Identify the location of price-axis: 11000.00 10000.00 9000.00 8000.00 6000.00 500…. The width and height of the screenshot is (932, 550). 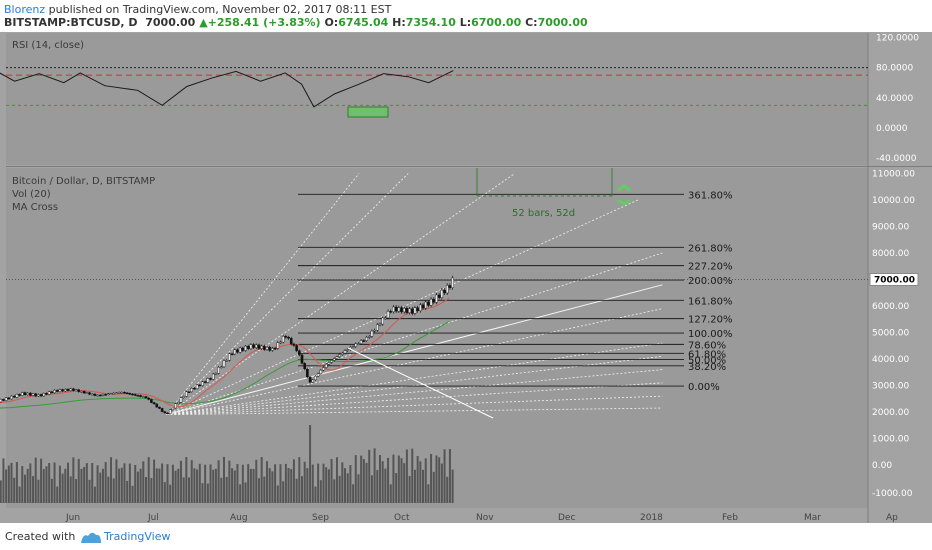
(893, 335).